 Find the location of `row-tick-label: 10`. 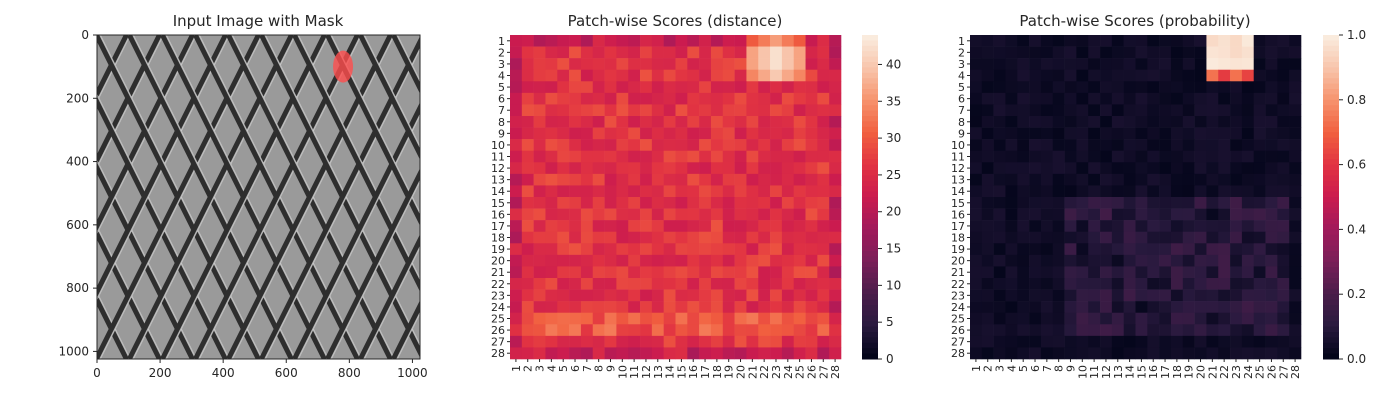

row-tick-label: 10 is located at coordinates (958, 145).